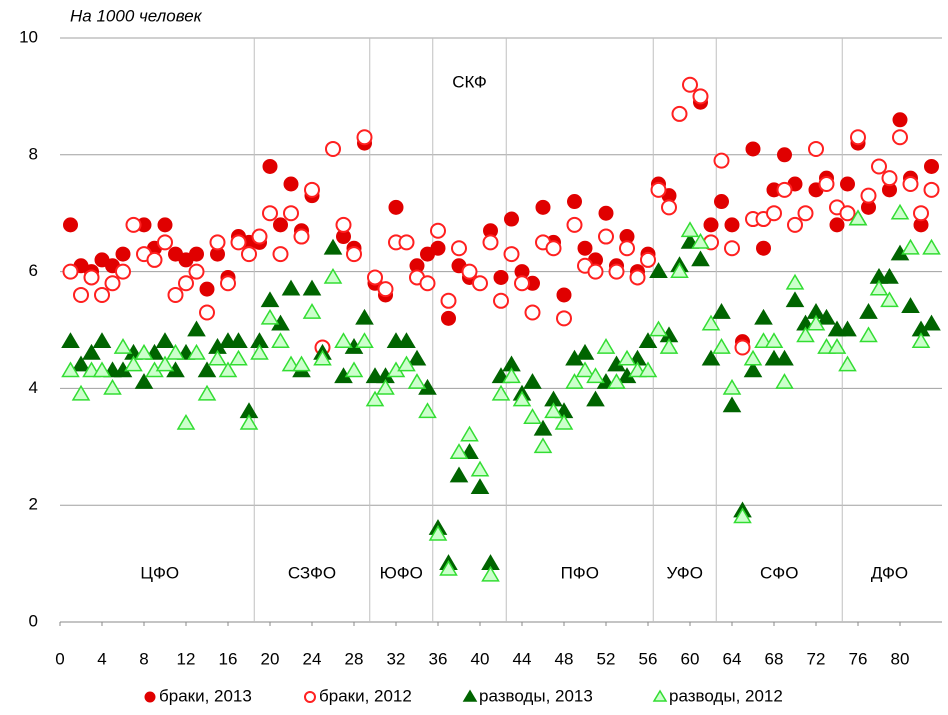  Describe the element at coordinates (205, 695) in the screenshot. I see `legend-label: браки, 2013` at that location.